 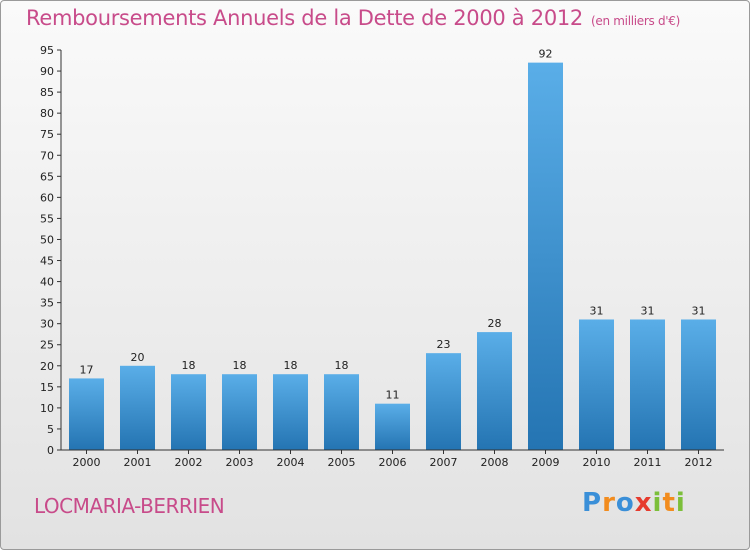 What do you see at coordinates (47, 239) in the screenshot?
I see `y-tick-label: 50` at bounding box center [47, 239].